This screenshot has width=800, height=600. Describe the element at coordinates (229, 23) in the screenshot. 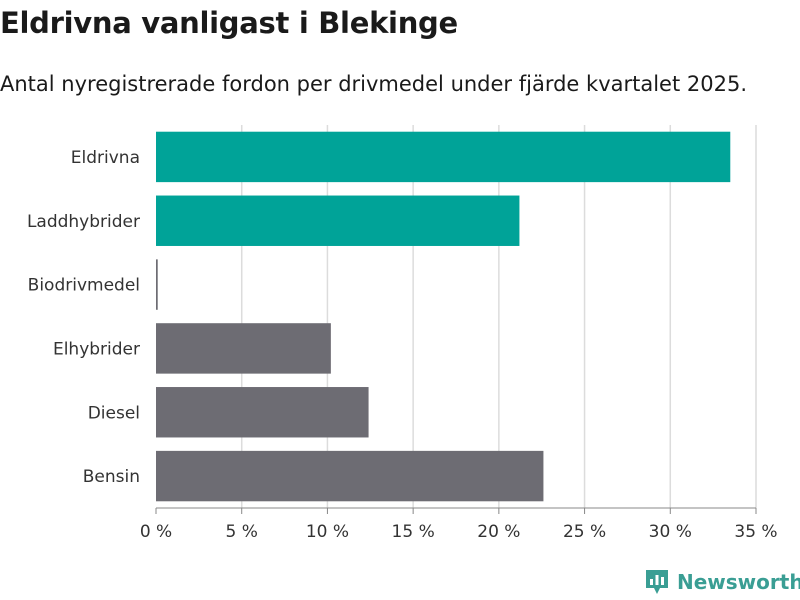

I see `chart-title: Eldrivna vanligast i Blekinge` at that location.